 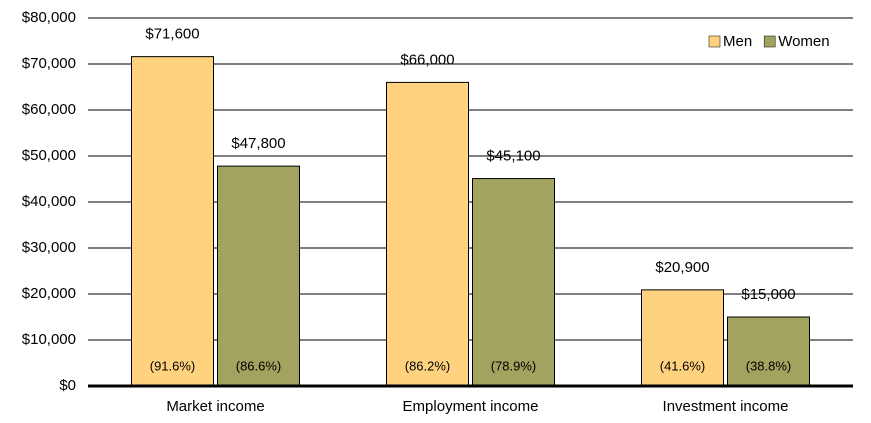 I want to click on value-label: $15,000, so click(x=768, y=294).